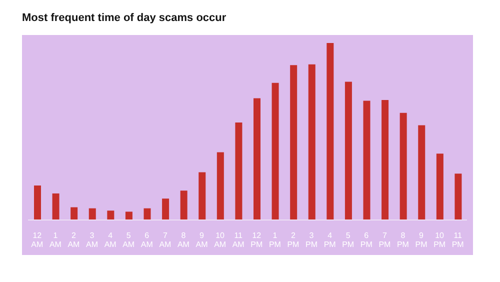  What do you see at coordinates (55, 240) in the screenshot?
I see `x-tick-label: 1 AM` at bounding box center [55, 240].